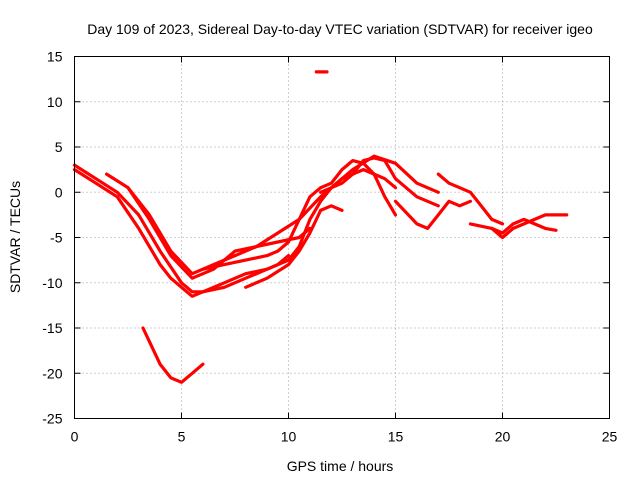  I want to click on y-axis-label: SDTVAR / TECUs, so click(15, 237).